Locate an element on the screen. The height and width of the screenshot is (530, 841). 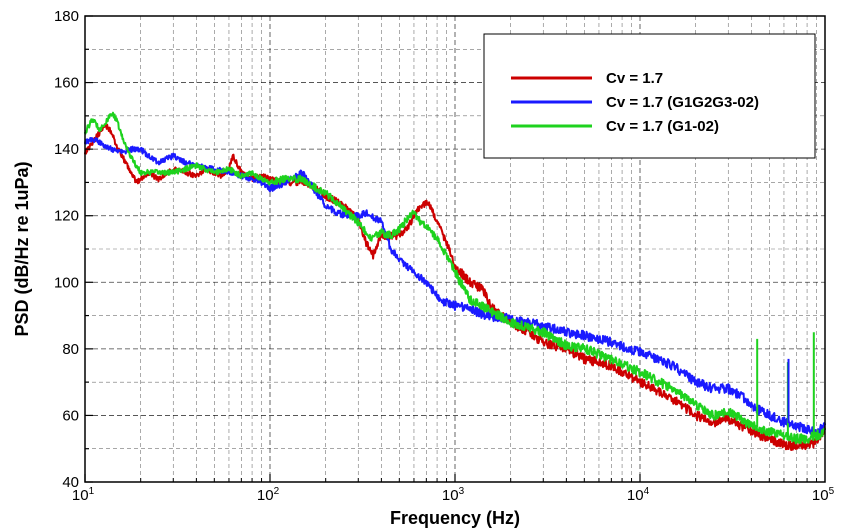
legend-box is located at coordinates (649, 96).